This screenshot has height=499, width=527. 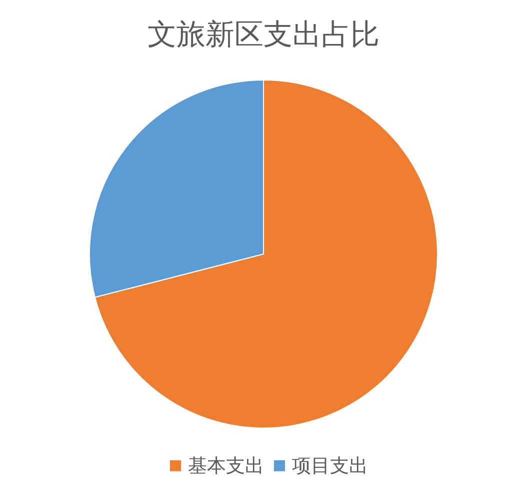 I want to click on chart-title: 文旅新区支出占比, so click(x=264, y=34).